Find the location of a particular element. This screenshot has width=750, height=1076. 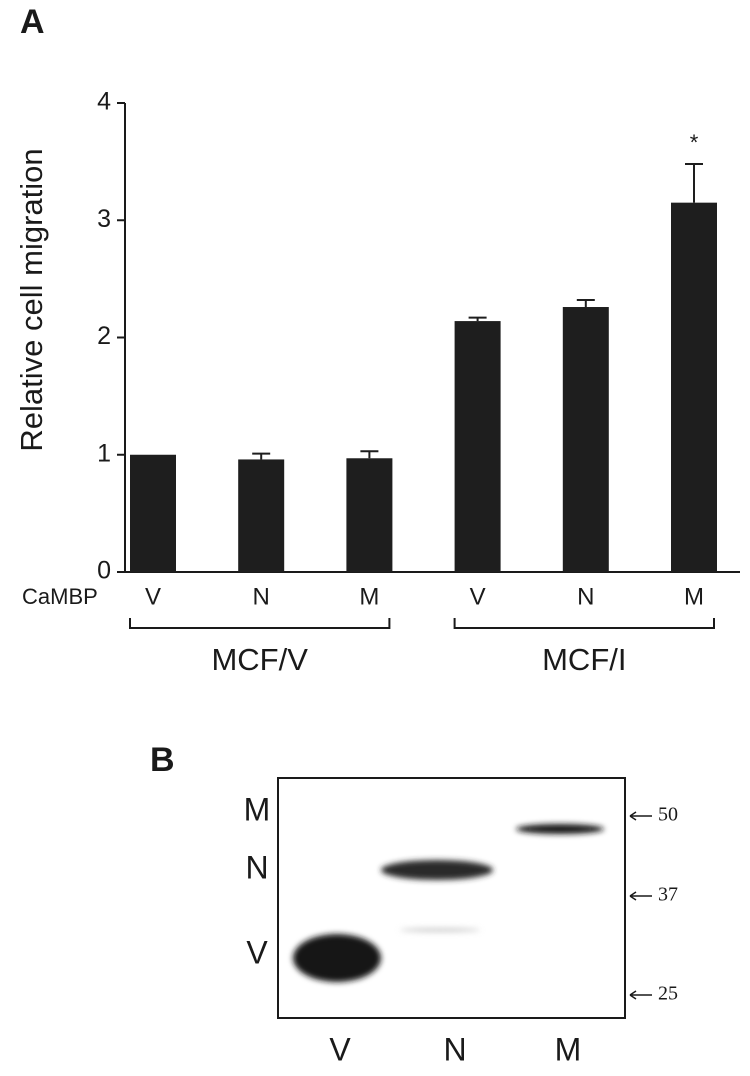

lane-label: M is located at coordinates (568, 1049).